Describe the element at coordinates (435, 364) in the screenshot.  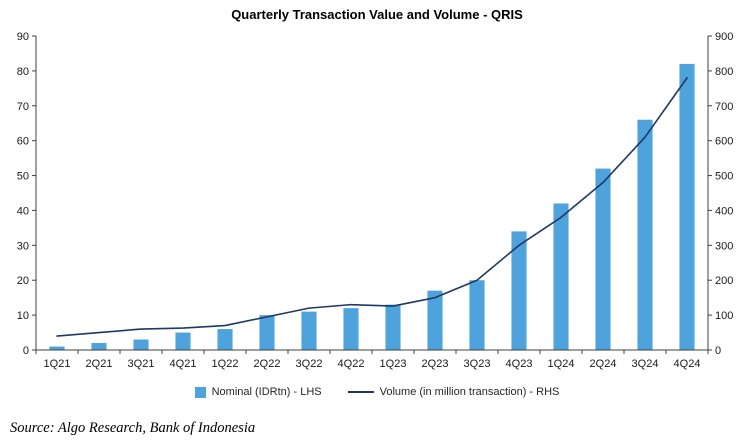
I see `x-axis-category-label: 2Q23` at that location.